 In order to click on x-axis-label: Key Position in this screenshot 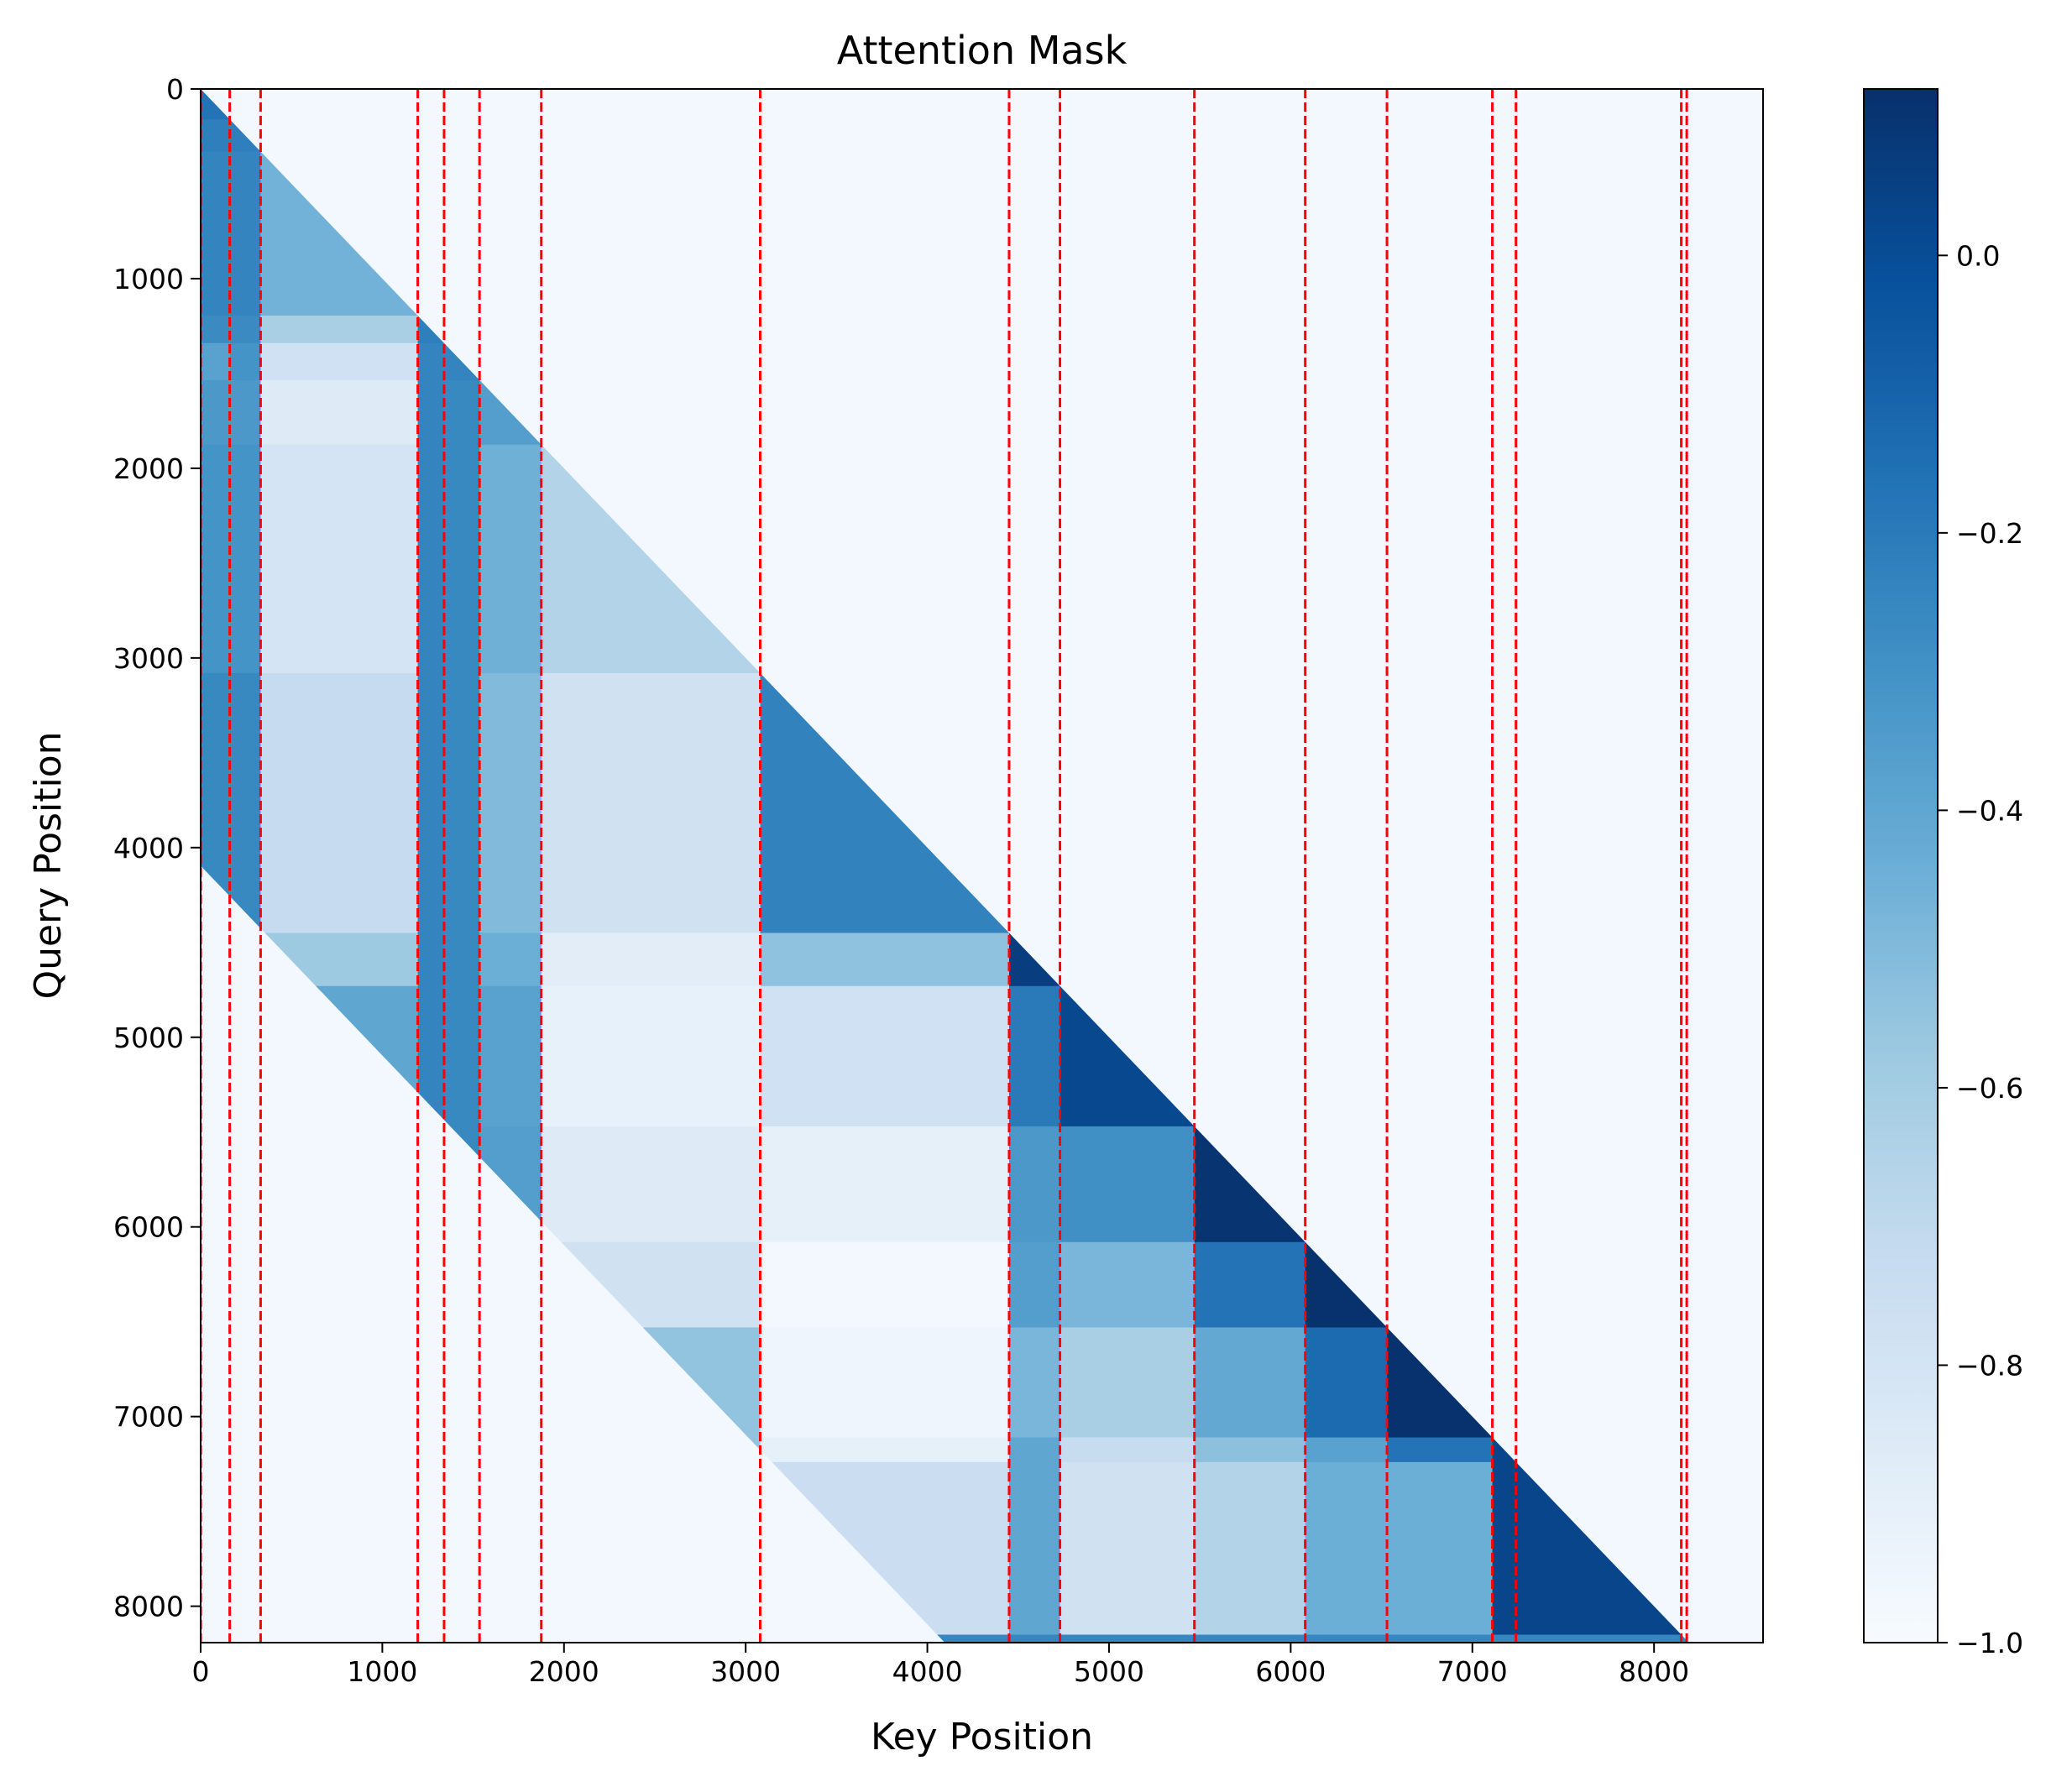, I will do `click(982, 1737)`.